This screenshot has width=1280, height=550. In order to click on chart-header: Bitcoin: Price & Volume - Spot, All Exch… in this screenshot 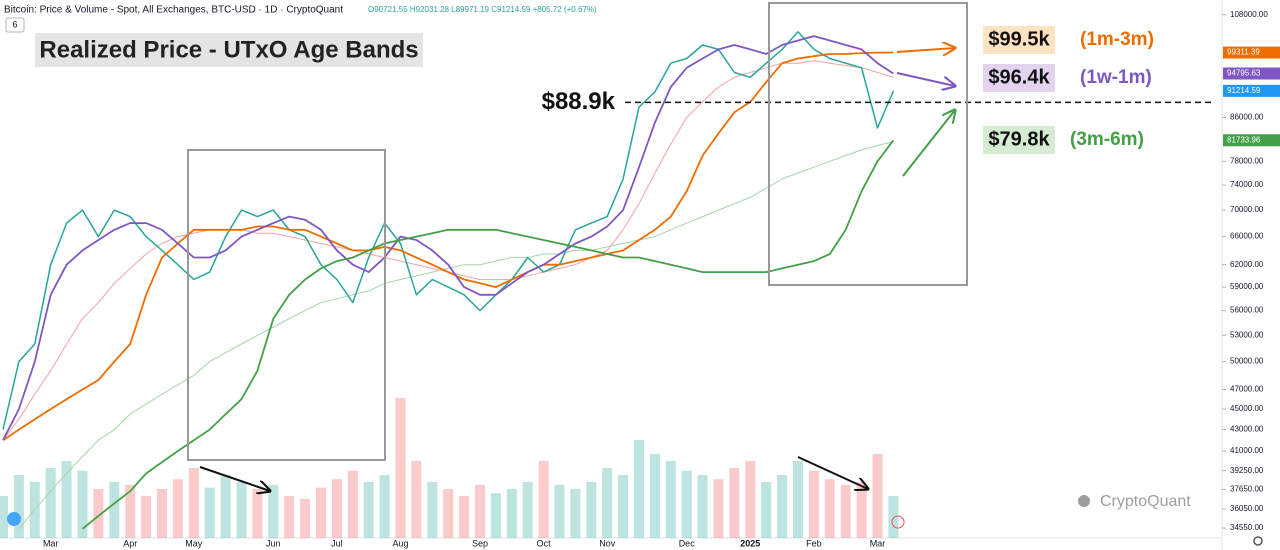, I will do `click(173, 10)`.